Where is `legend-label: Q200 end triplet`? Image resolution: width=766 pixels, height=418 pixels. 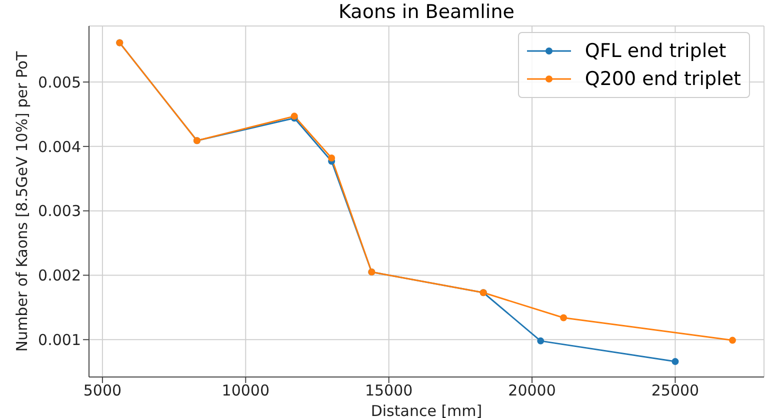 legend-label: Q200 end triplet is located at coordinates (662, 79).